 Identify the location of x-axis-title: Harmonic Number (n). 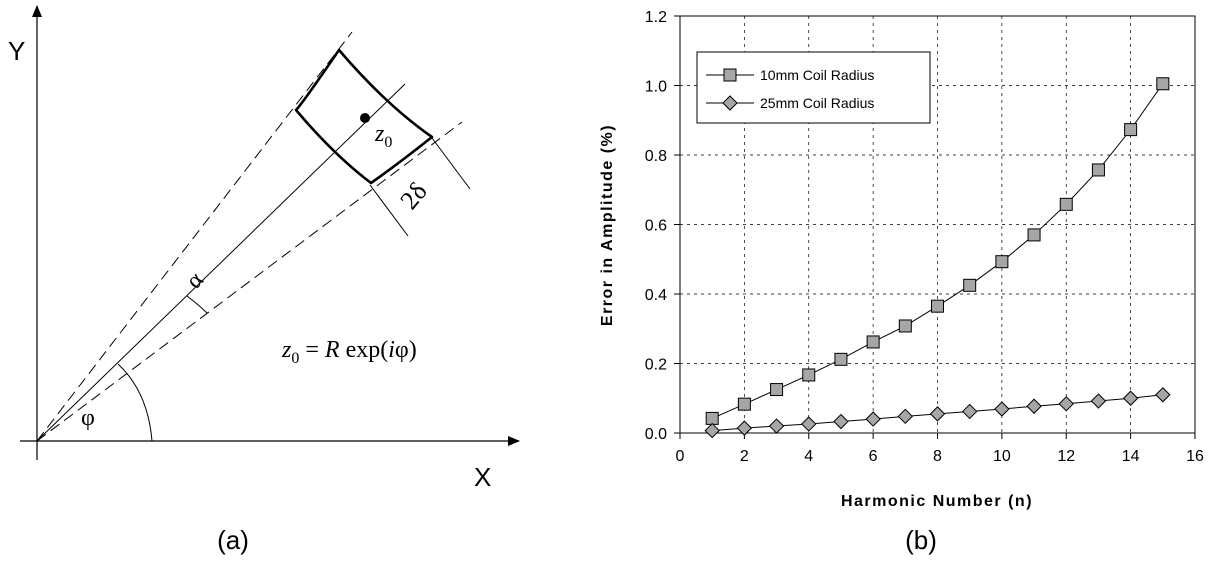
(937, 501).